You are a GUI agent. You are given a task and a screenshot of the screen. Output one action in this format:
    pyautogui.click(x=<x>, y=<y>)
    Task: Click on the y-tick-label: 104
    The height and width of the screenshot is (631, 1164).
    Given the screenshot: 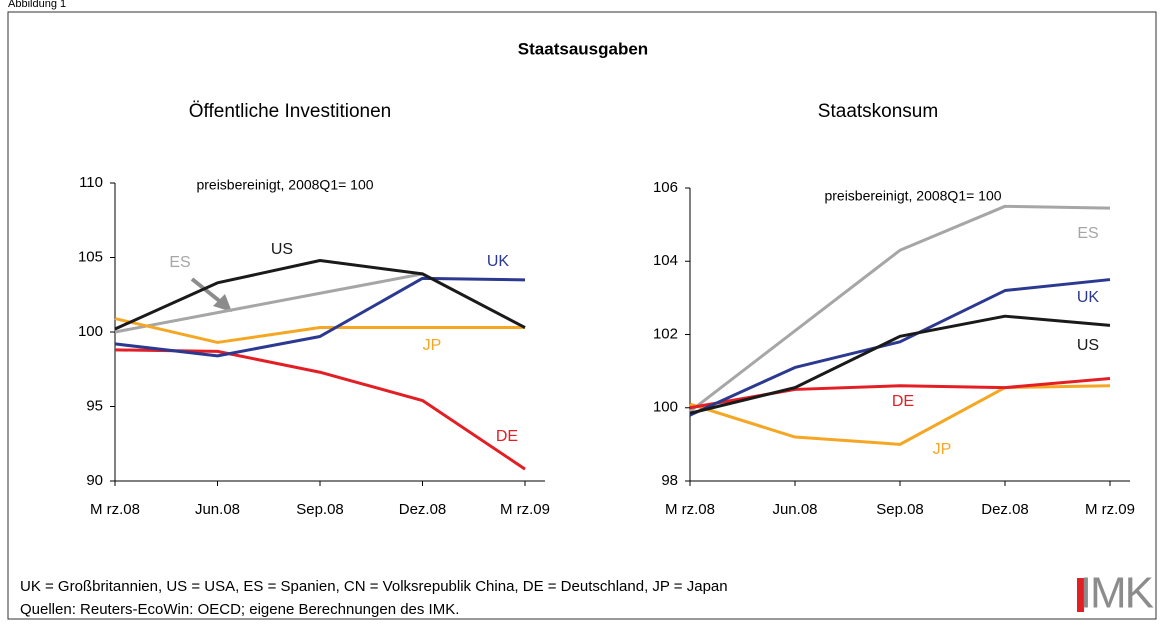 What is the action you would take?
    pyautogui.click(x=665, y=260)
    